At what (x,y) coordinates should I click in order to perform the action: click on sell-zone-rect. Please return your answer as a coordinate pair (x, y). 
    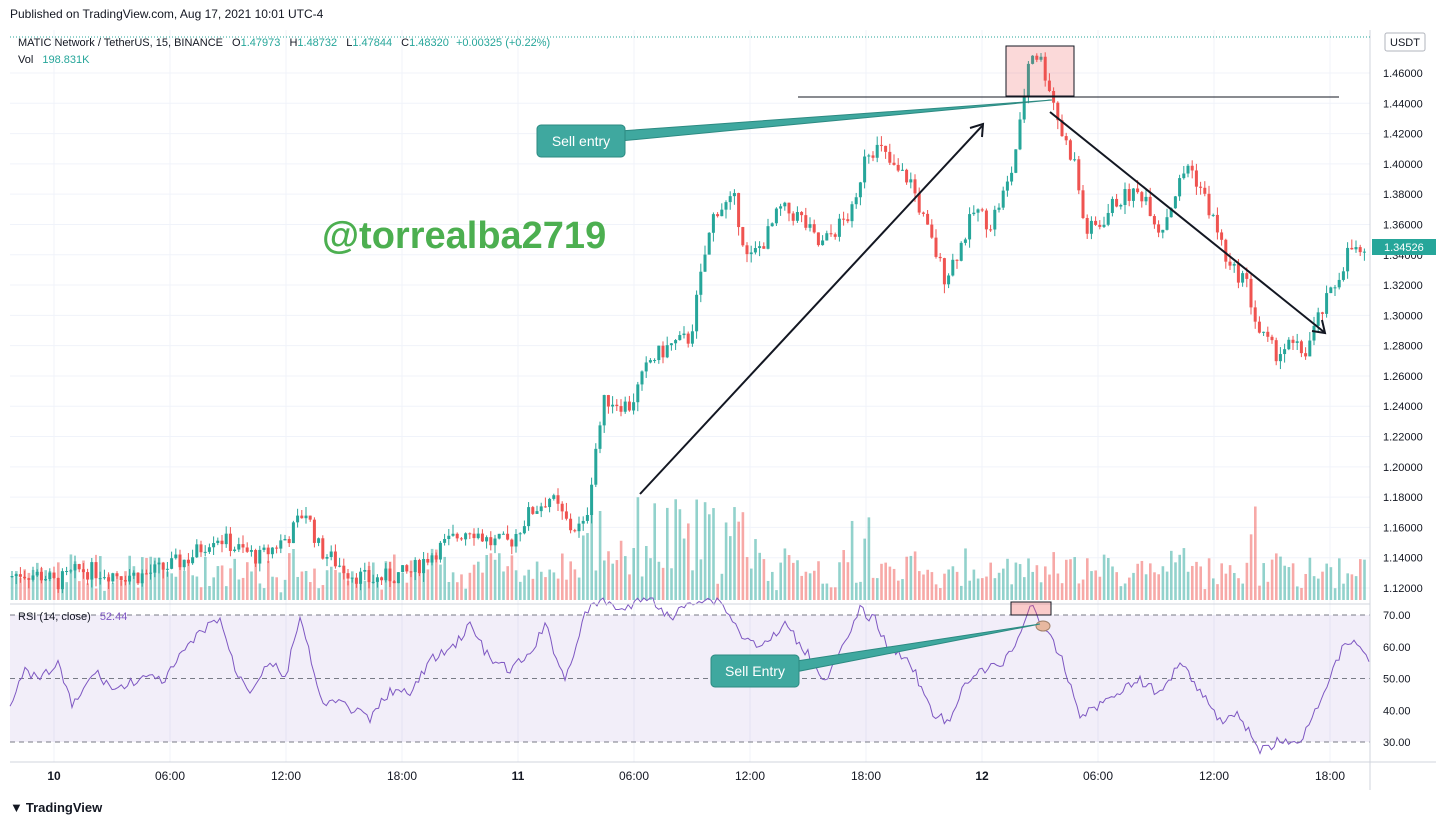
    Looking at the image, I should click on (1040, 71).